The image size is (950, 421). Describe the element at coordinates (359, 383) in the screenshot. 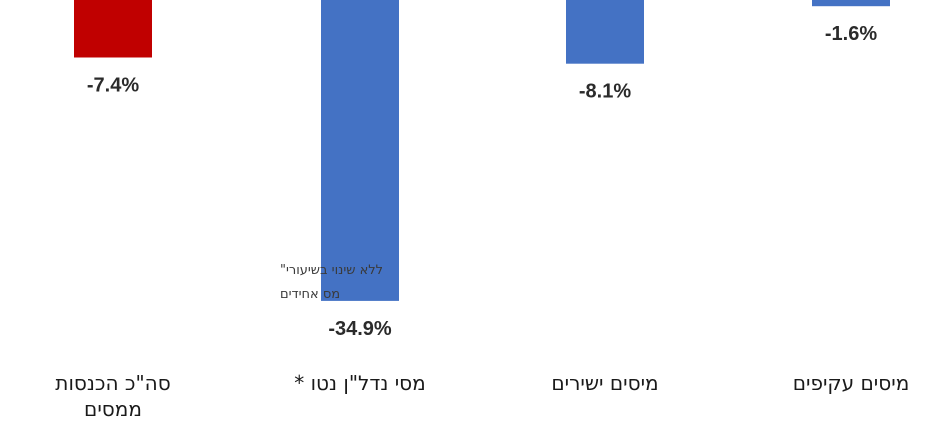

I see `category-label-1-0: מסי נדל"ן נטו *` at that location.